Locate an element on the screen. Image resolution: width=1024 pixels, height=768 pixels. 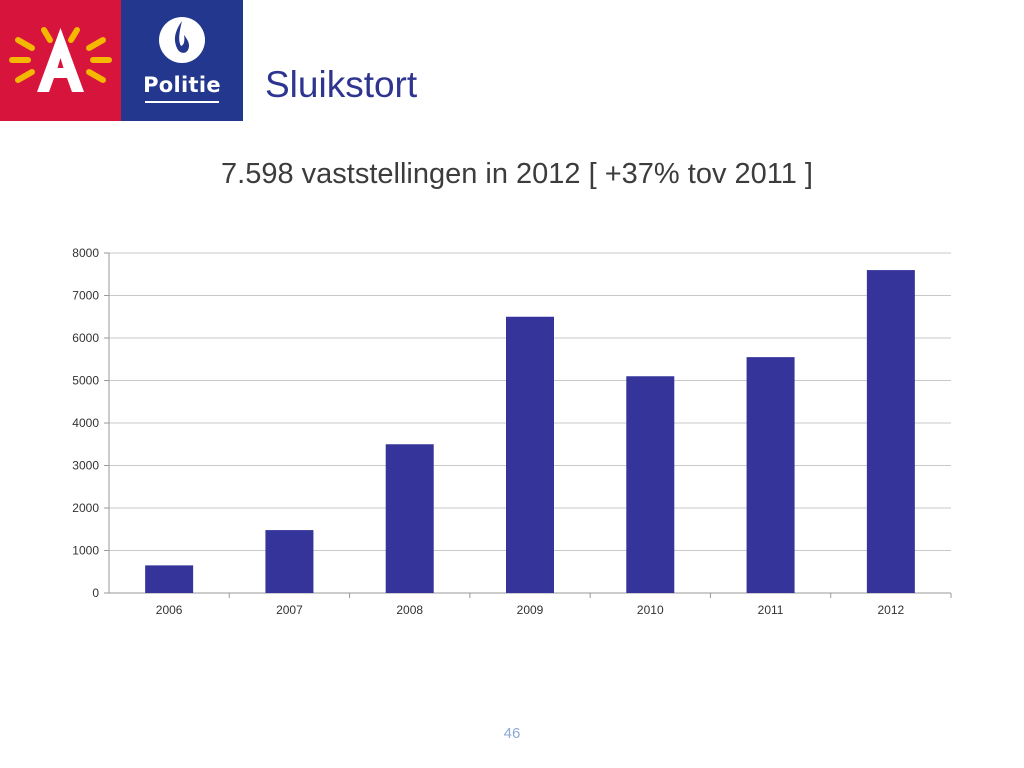
police-underline is located at coordinates (182, 102).